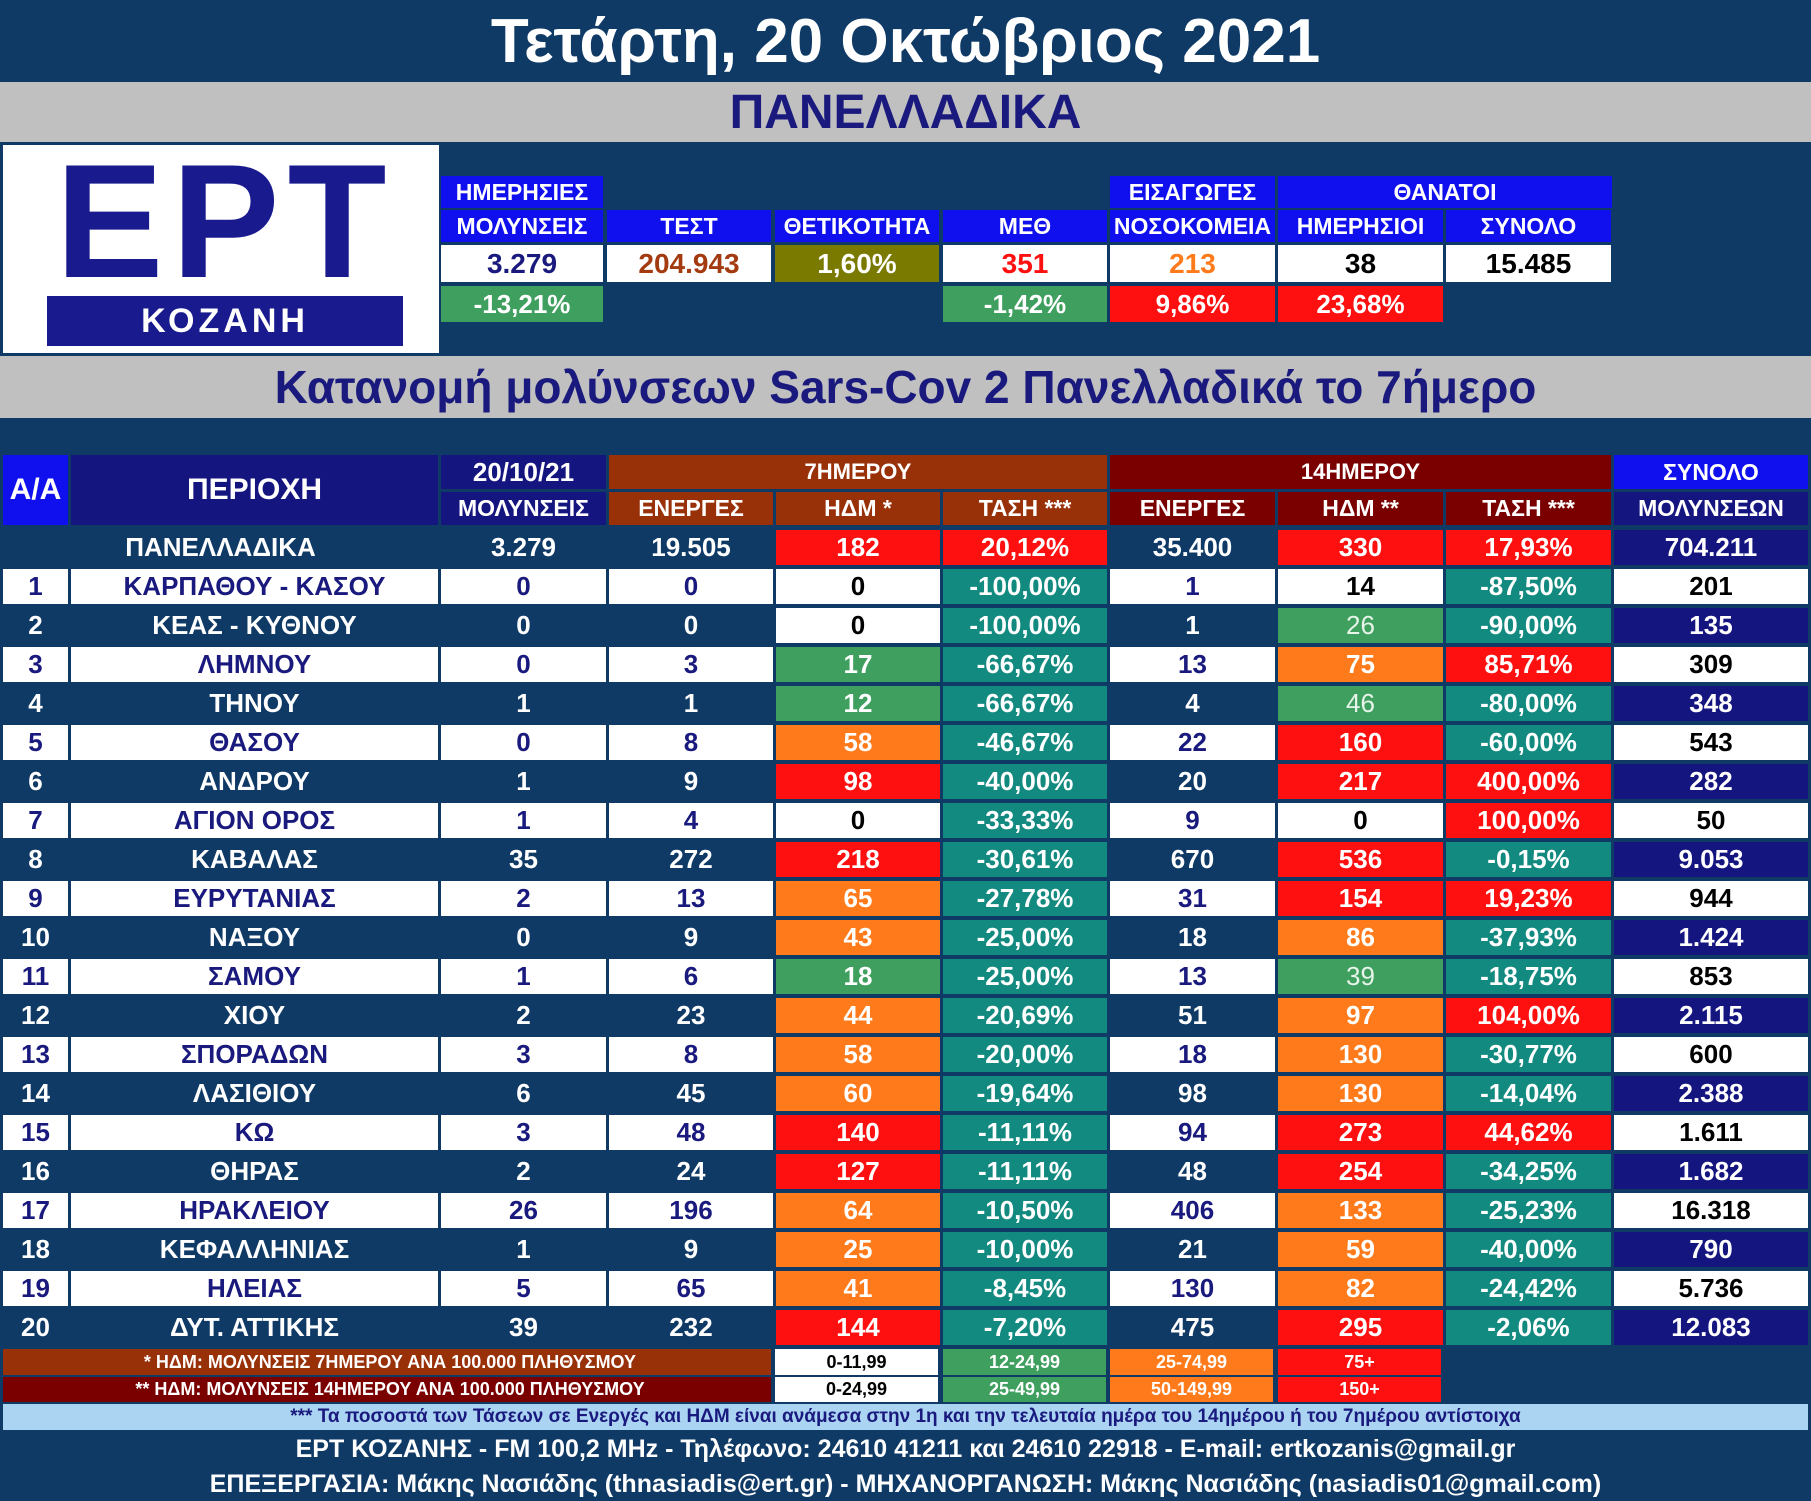  I want to click on page-title: Τετάρτη, 20 Οκτώβριος 2021, so click(905, 41).